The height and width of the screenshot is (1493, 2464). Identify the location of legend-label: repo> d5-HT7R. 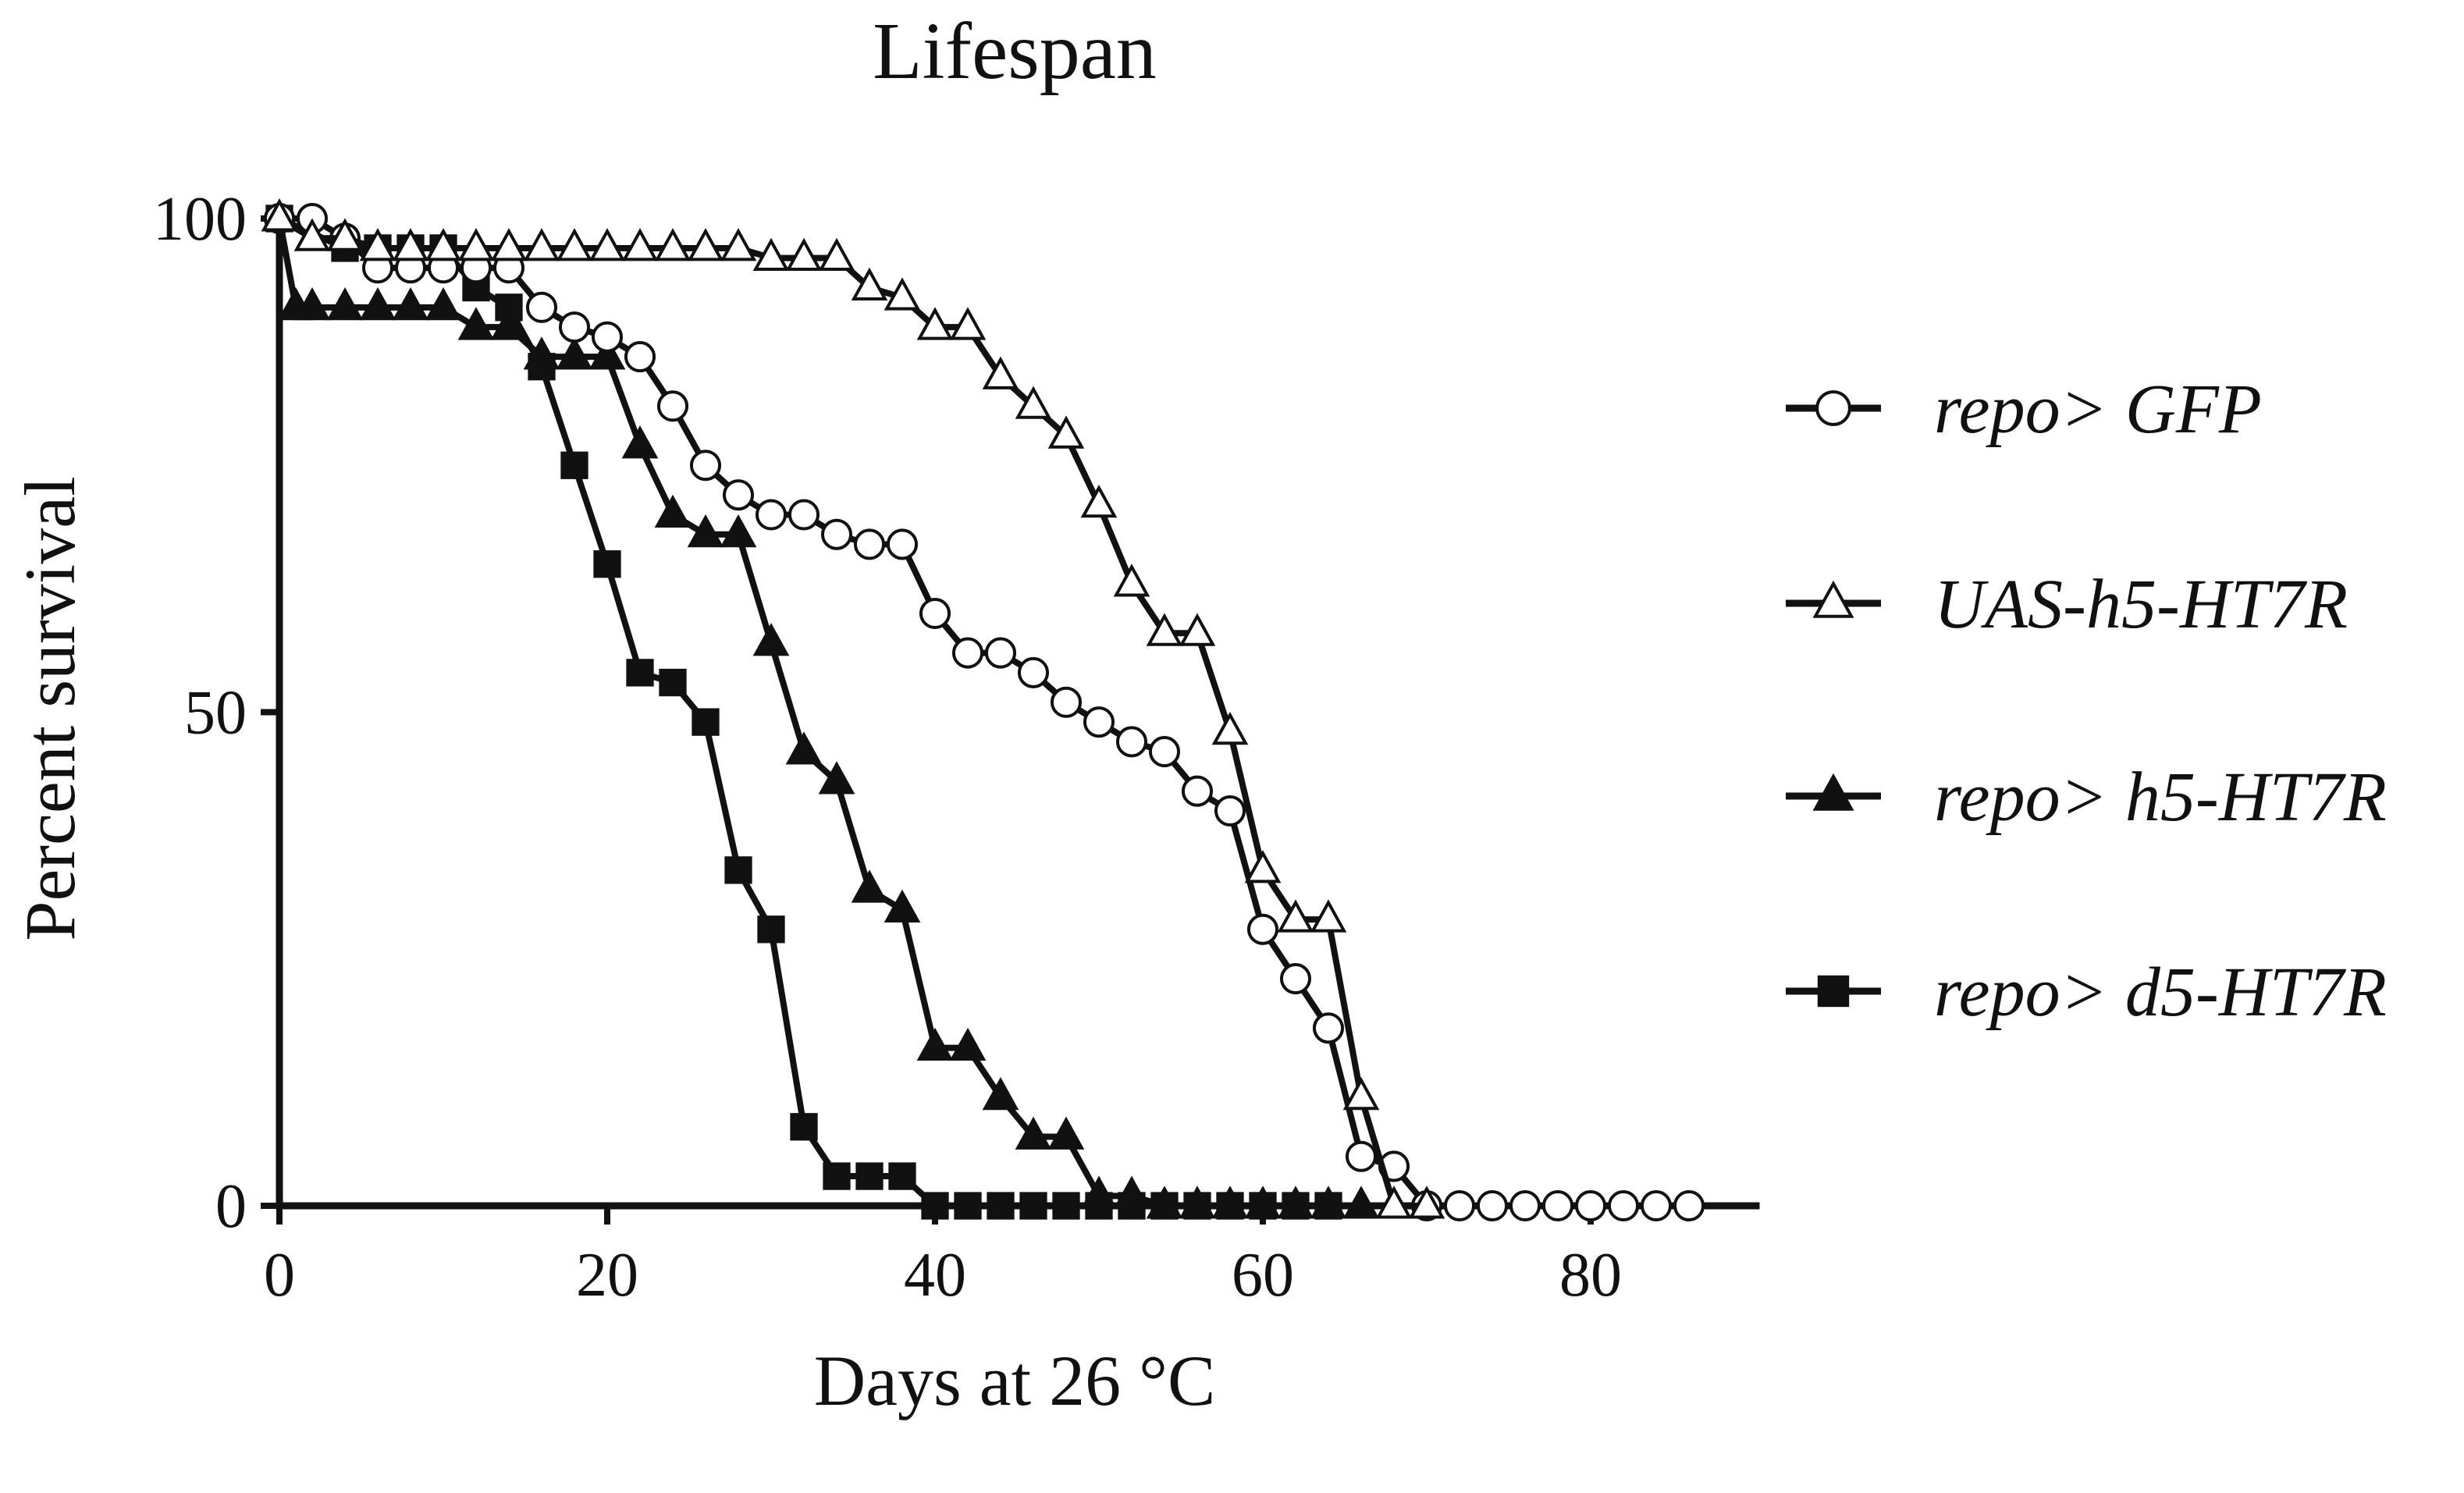
(2160, 993).